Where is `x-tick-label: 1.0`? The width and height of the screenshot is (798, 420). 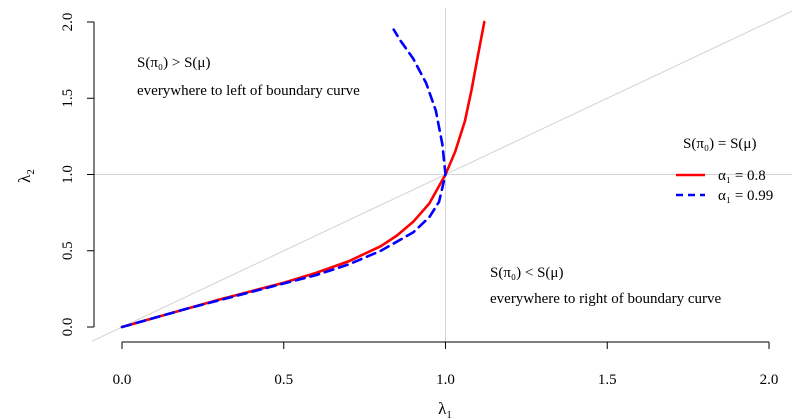
x-tick-label: 1.0 is located at coordinates (445, 380).